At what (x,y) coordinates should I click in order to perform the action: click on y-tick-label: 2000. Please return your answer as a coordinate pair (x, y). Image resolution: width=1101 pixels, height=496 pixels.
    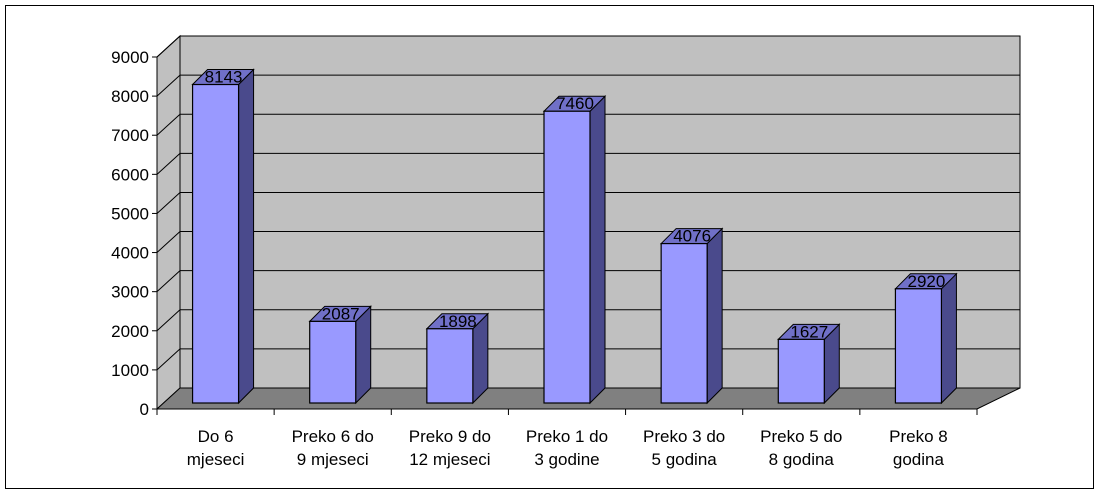
    Looking at the image, I should click on (130, 331).